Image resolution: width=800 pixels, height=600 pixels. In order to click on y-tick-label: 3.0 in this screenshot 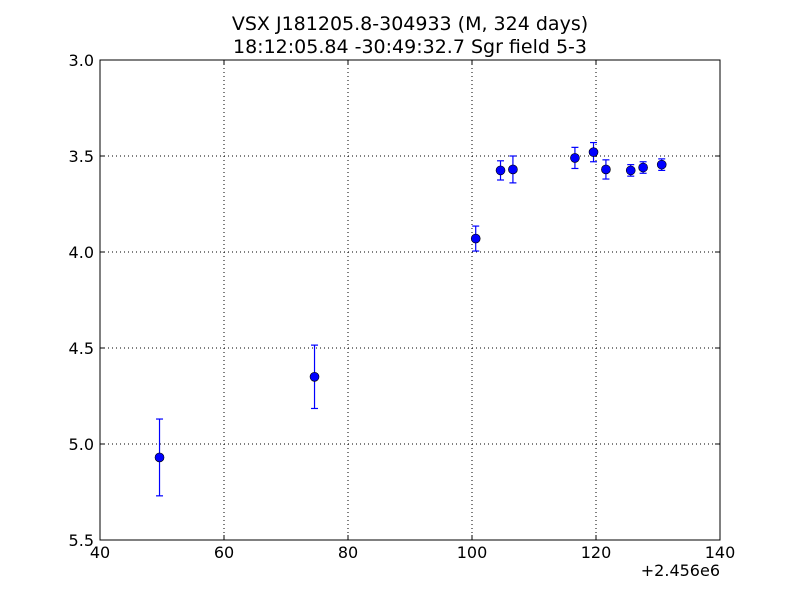, I will do `click(81, 60)`.